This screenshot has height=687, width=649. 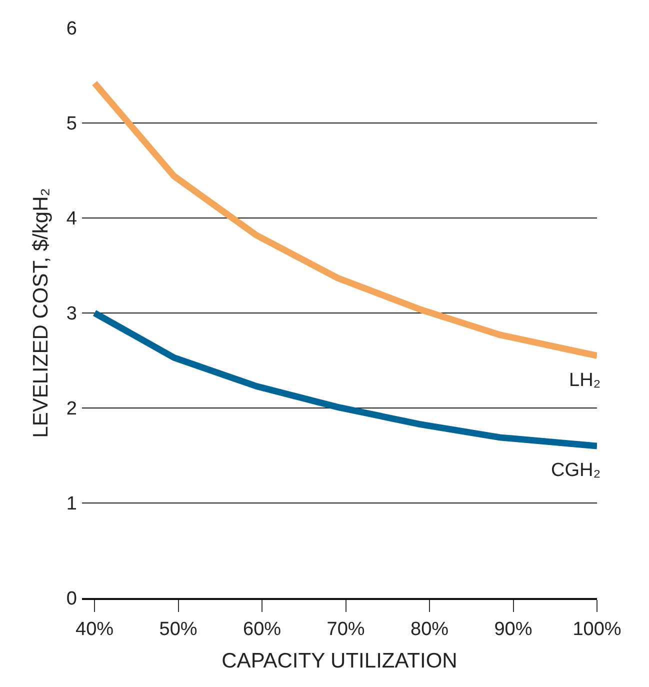 What do you see at coordinates (71, 124) in the screenshot?
I see `y-tick-label: 5` at bounding box center [71, 124].